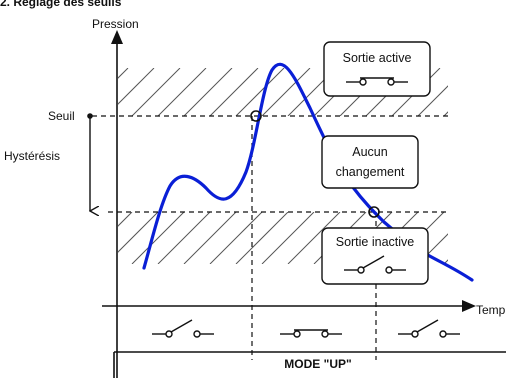 The height and width of the screenshot is (378, 506). I want to click on x-axis-label: Temp, so click(491, 310).